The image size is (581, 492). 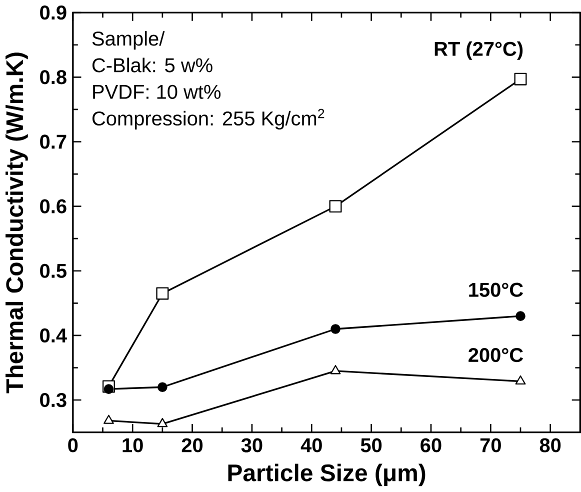 I want to click on x-tick-label: 70, so click(x=490, y=445).